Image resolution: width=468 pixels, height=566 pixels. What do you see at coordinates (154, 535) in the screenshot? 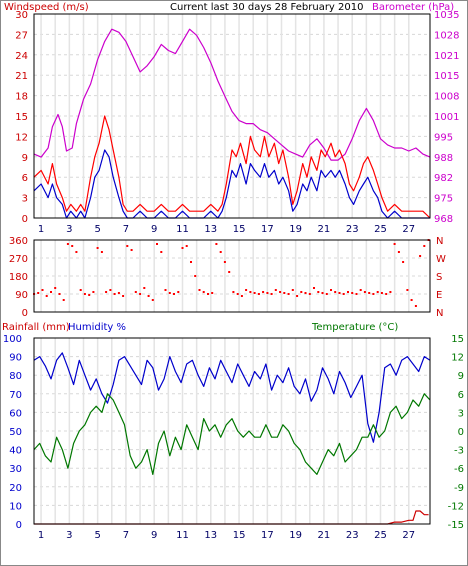
I see `day-tick-label: 9` at bounding box center [154, 535].